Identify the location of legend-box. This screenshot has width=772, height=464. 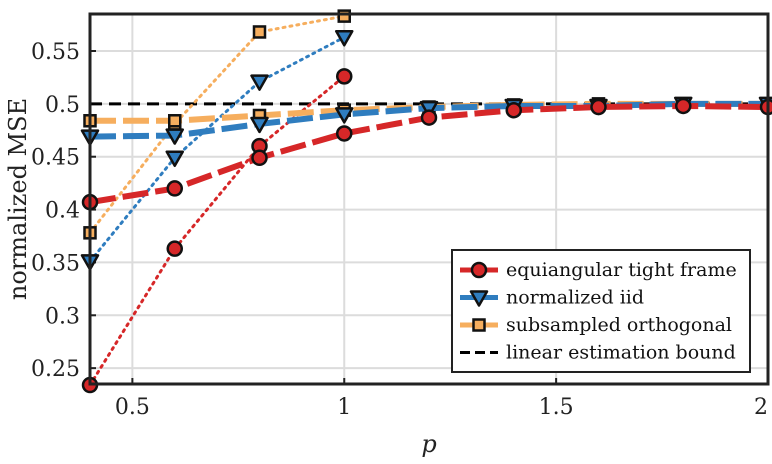
(601, 311).